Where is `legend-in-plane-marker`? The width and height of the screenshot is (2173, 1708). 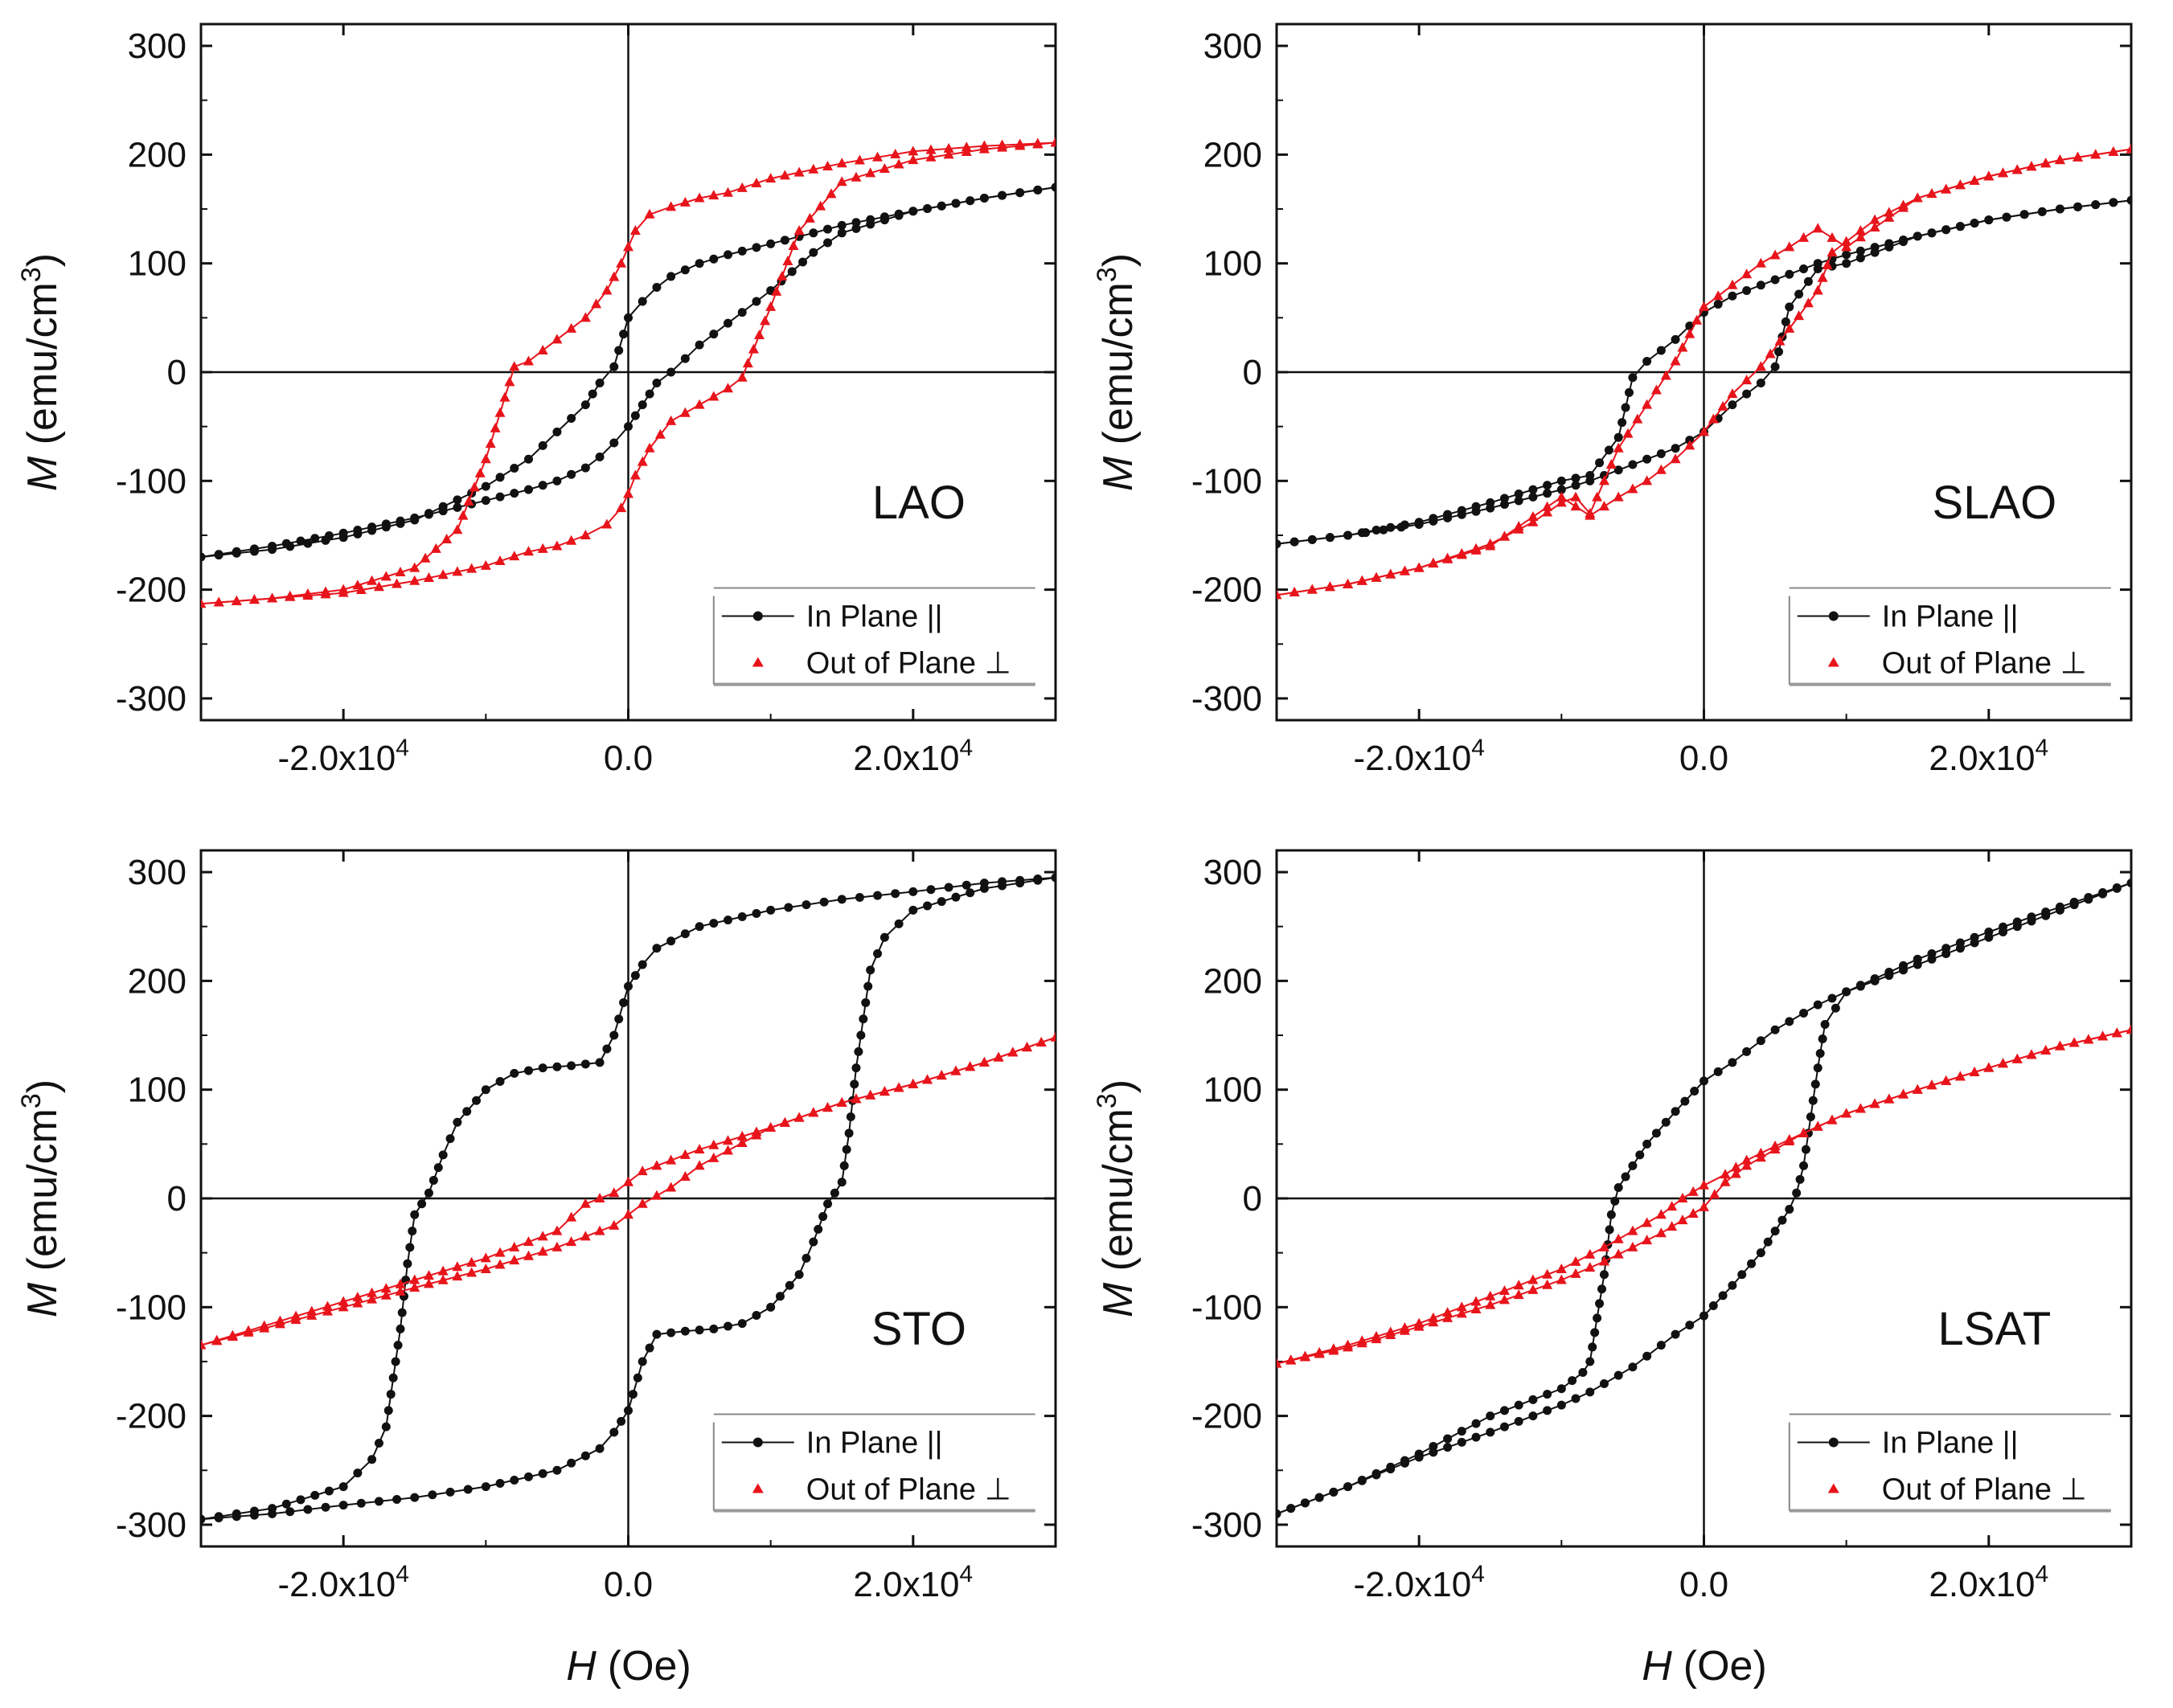 legend-in-plane-marker is located at coordinates (757, 1442).